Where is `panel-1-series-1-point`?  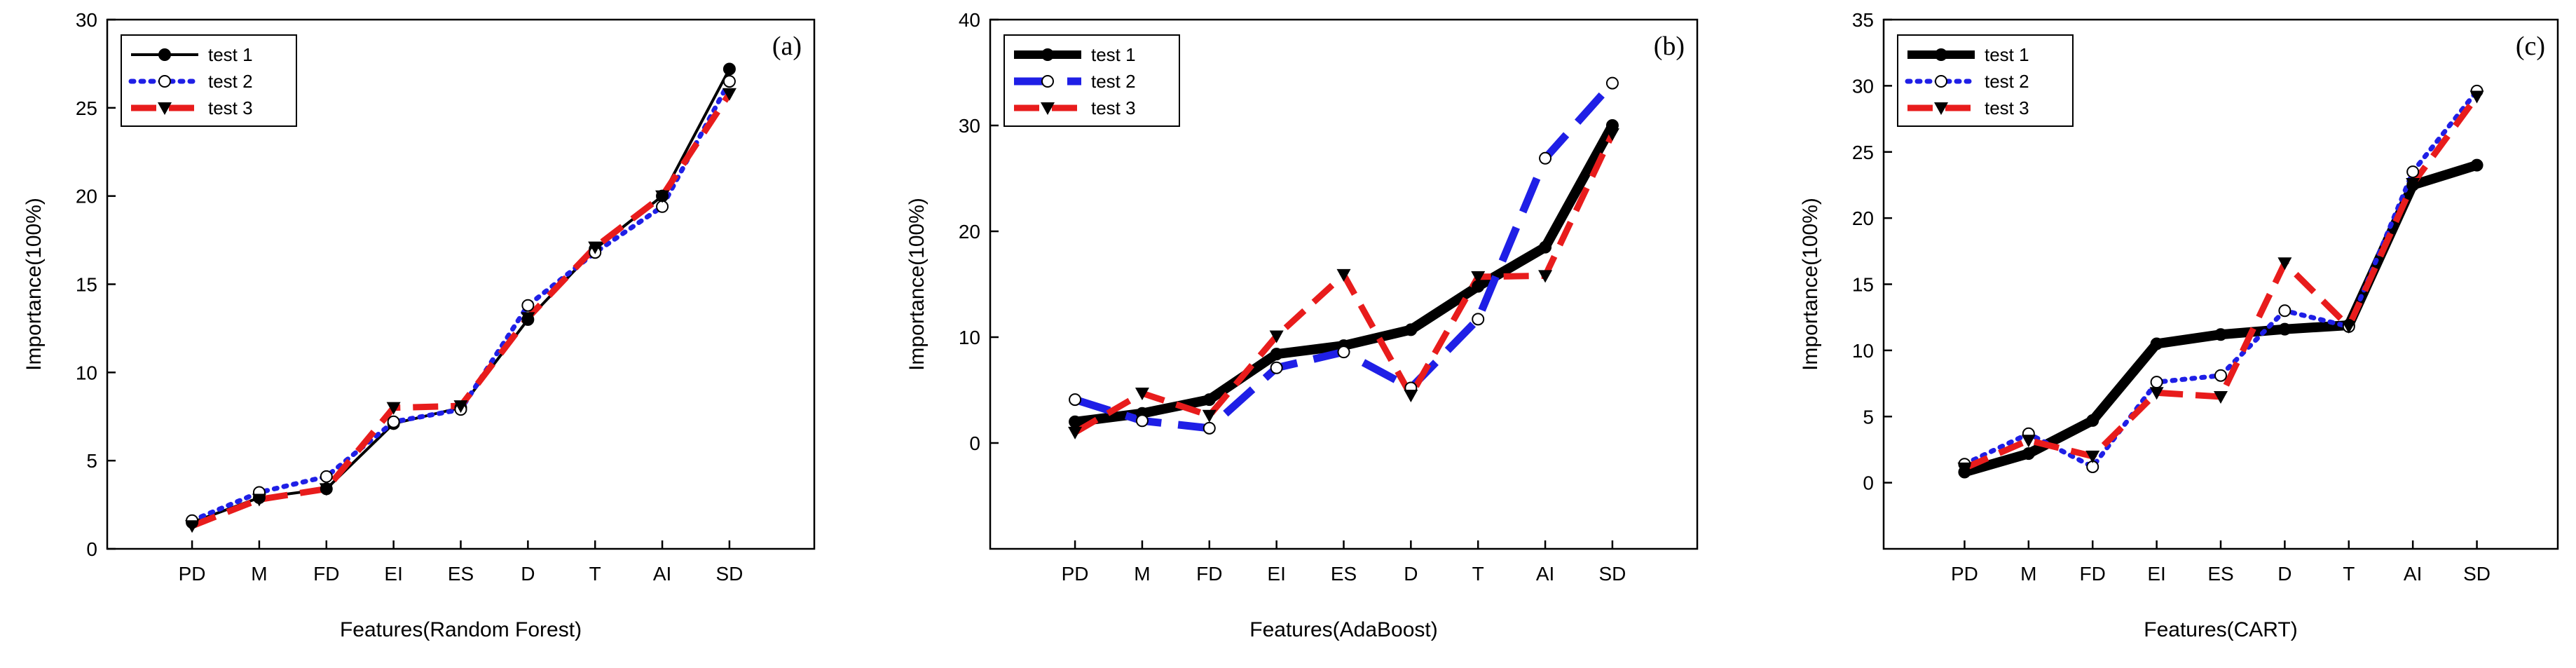 panel-1-series-1-point is located at coordinates (729, 69).